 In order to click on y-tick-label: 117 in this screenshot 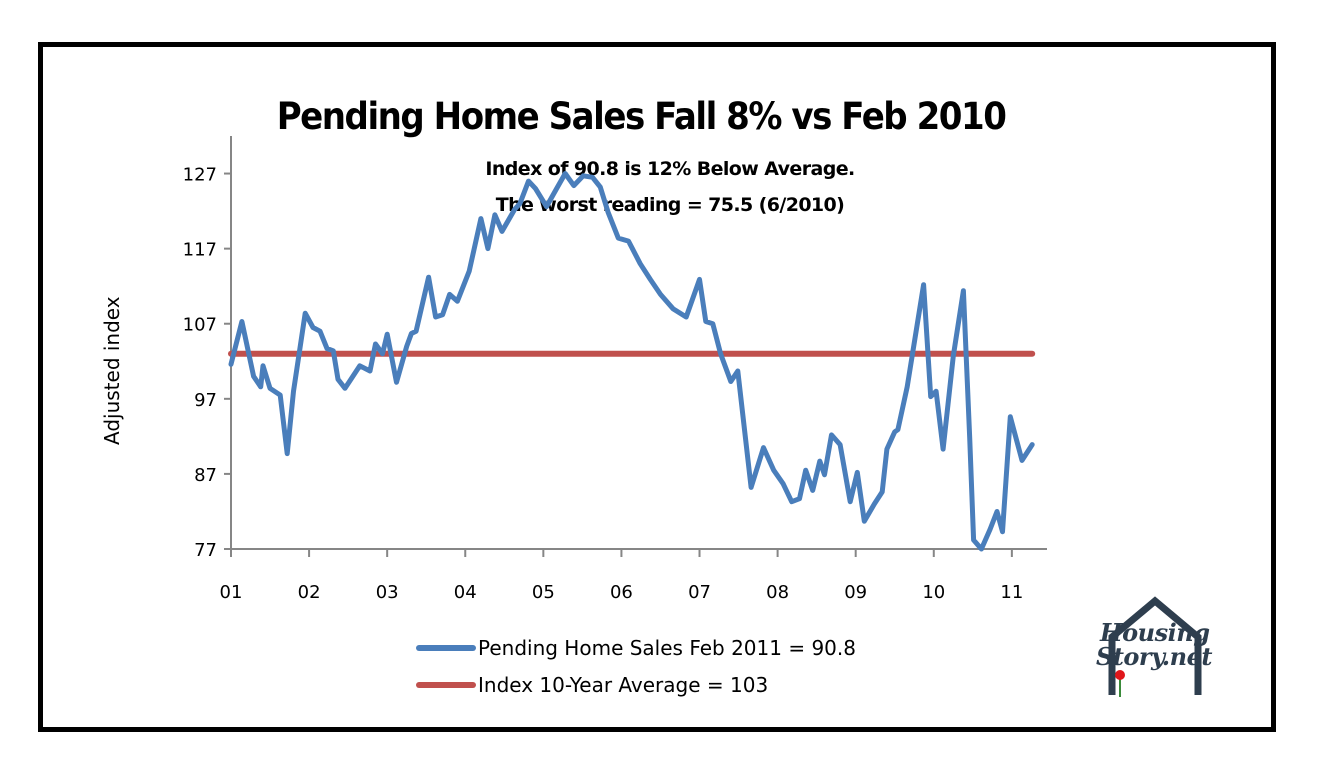, I will do `click(200, 250)`.